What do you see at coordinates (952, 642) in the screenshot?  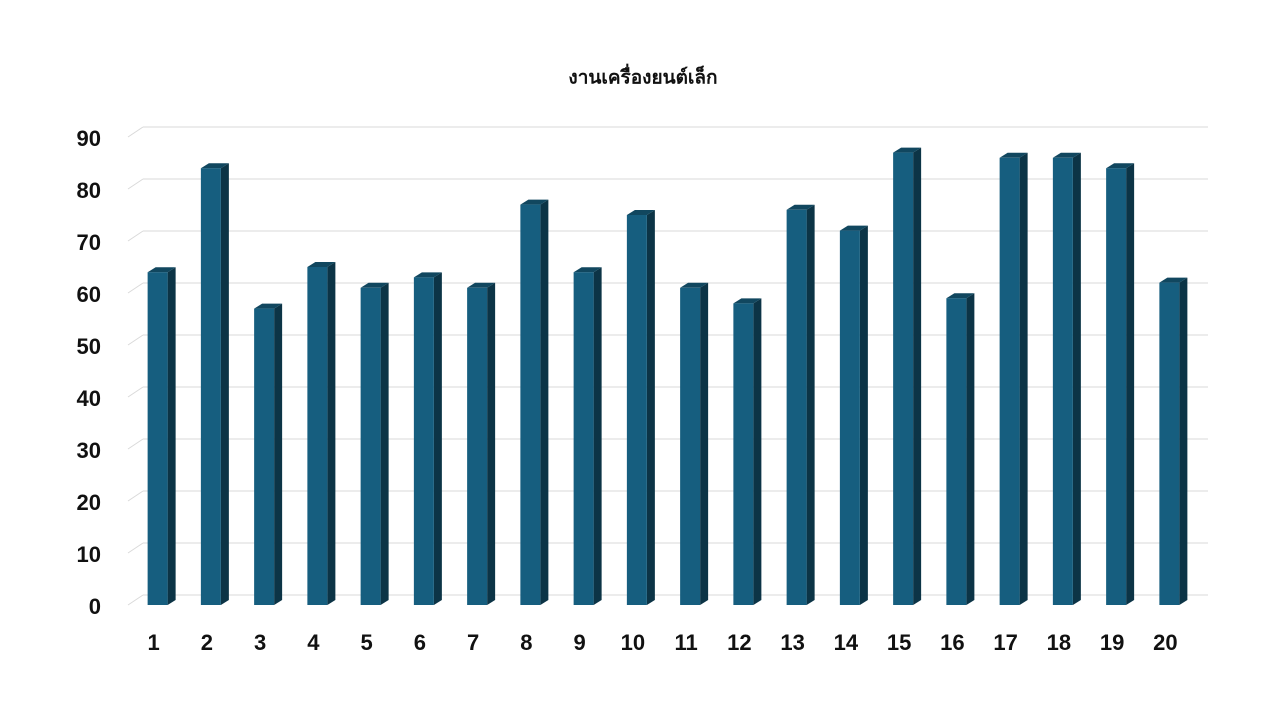 I see `x-tick-label: 16` at bounding box center [952, 642].